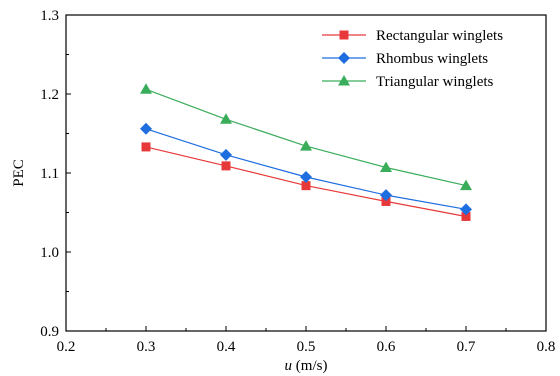  Describe the element at coordinates (49, 332) in the screenshot. I see `y-tick-label: 0.9` at that location.